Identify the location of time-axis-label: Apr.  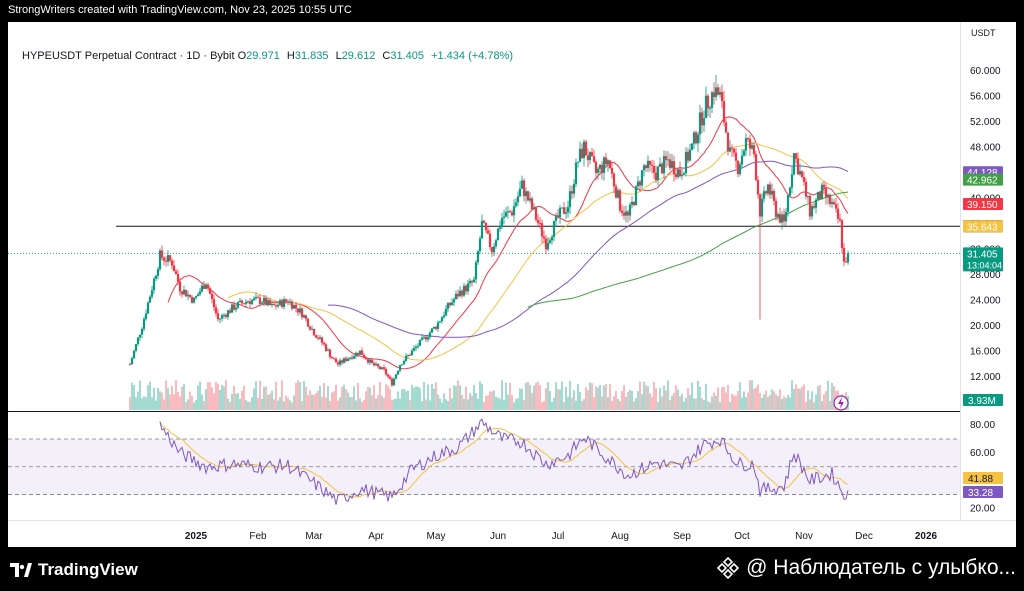
(376, 536).